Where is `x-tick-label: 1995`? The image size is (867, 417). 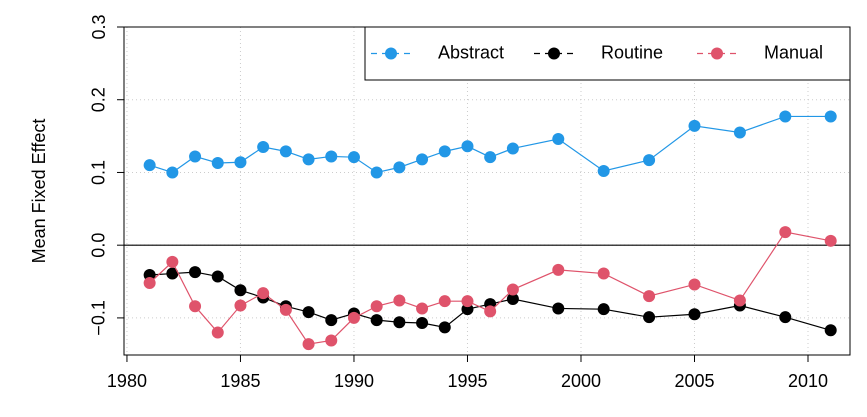
x-tick-label: 1995 is located at coordinates (467, 381).